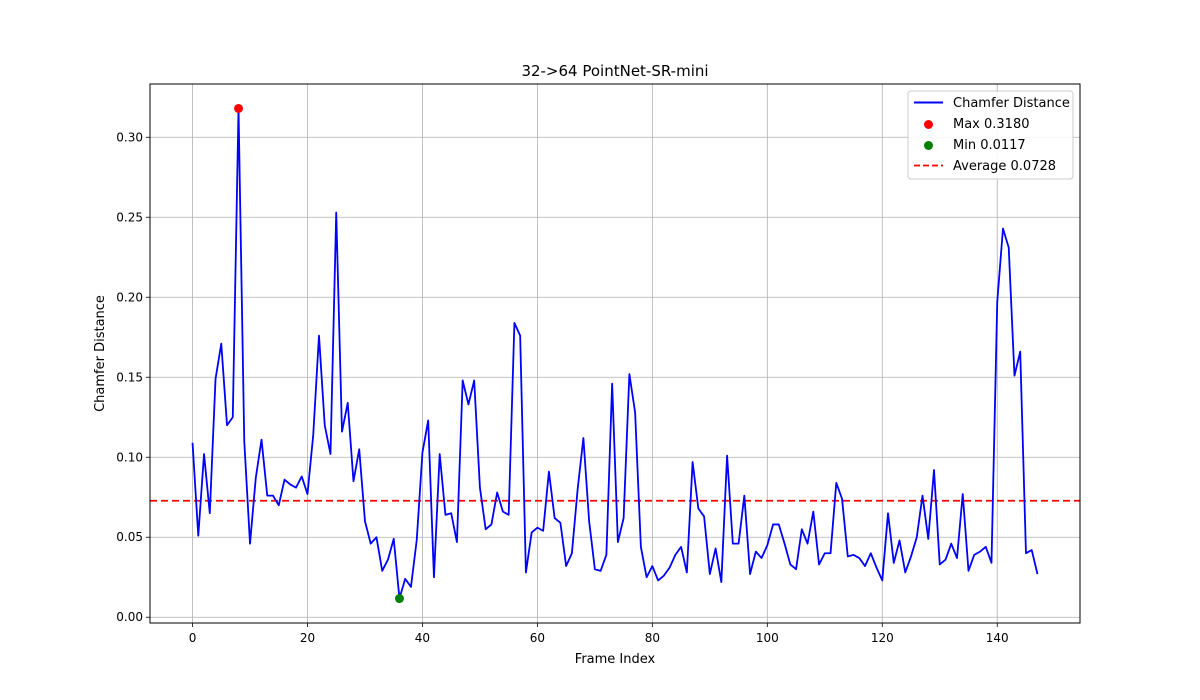 Image resolution: width=1200 pixels, height=700 pixels. Describe the element at coordinates (399, 599) in the screenshot. I see `min-point-marker` at that location.